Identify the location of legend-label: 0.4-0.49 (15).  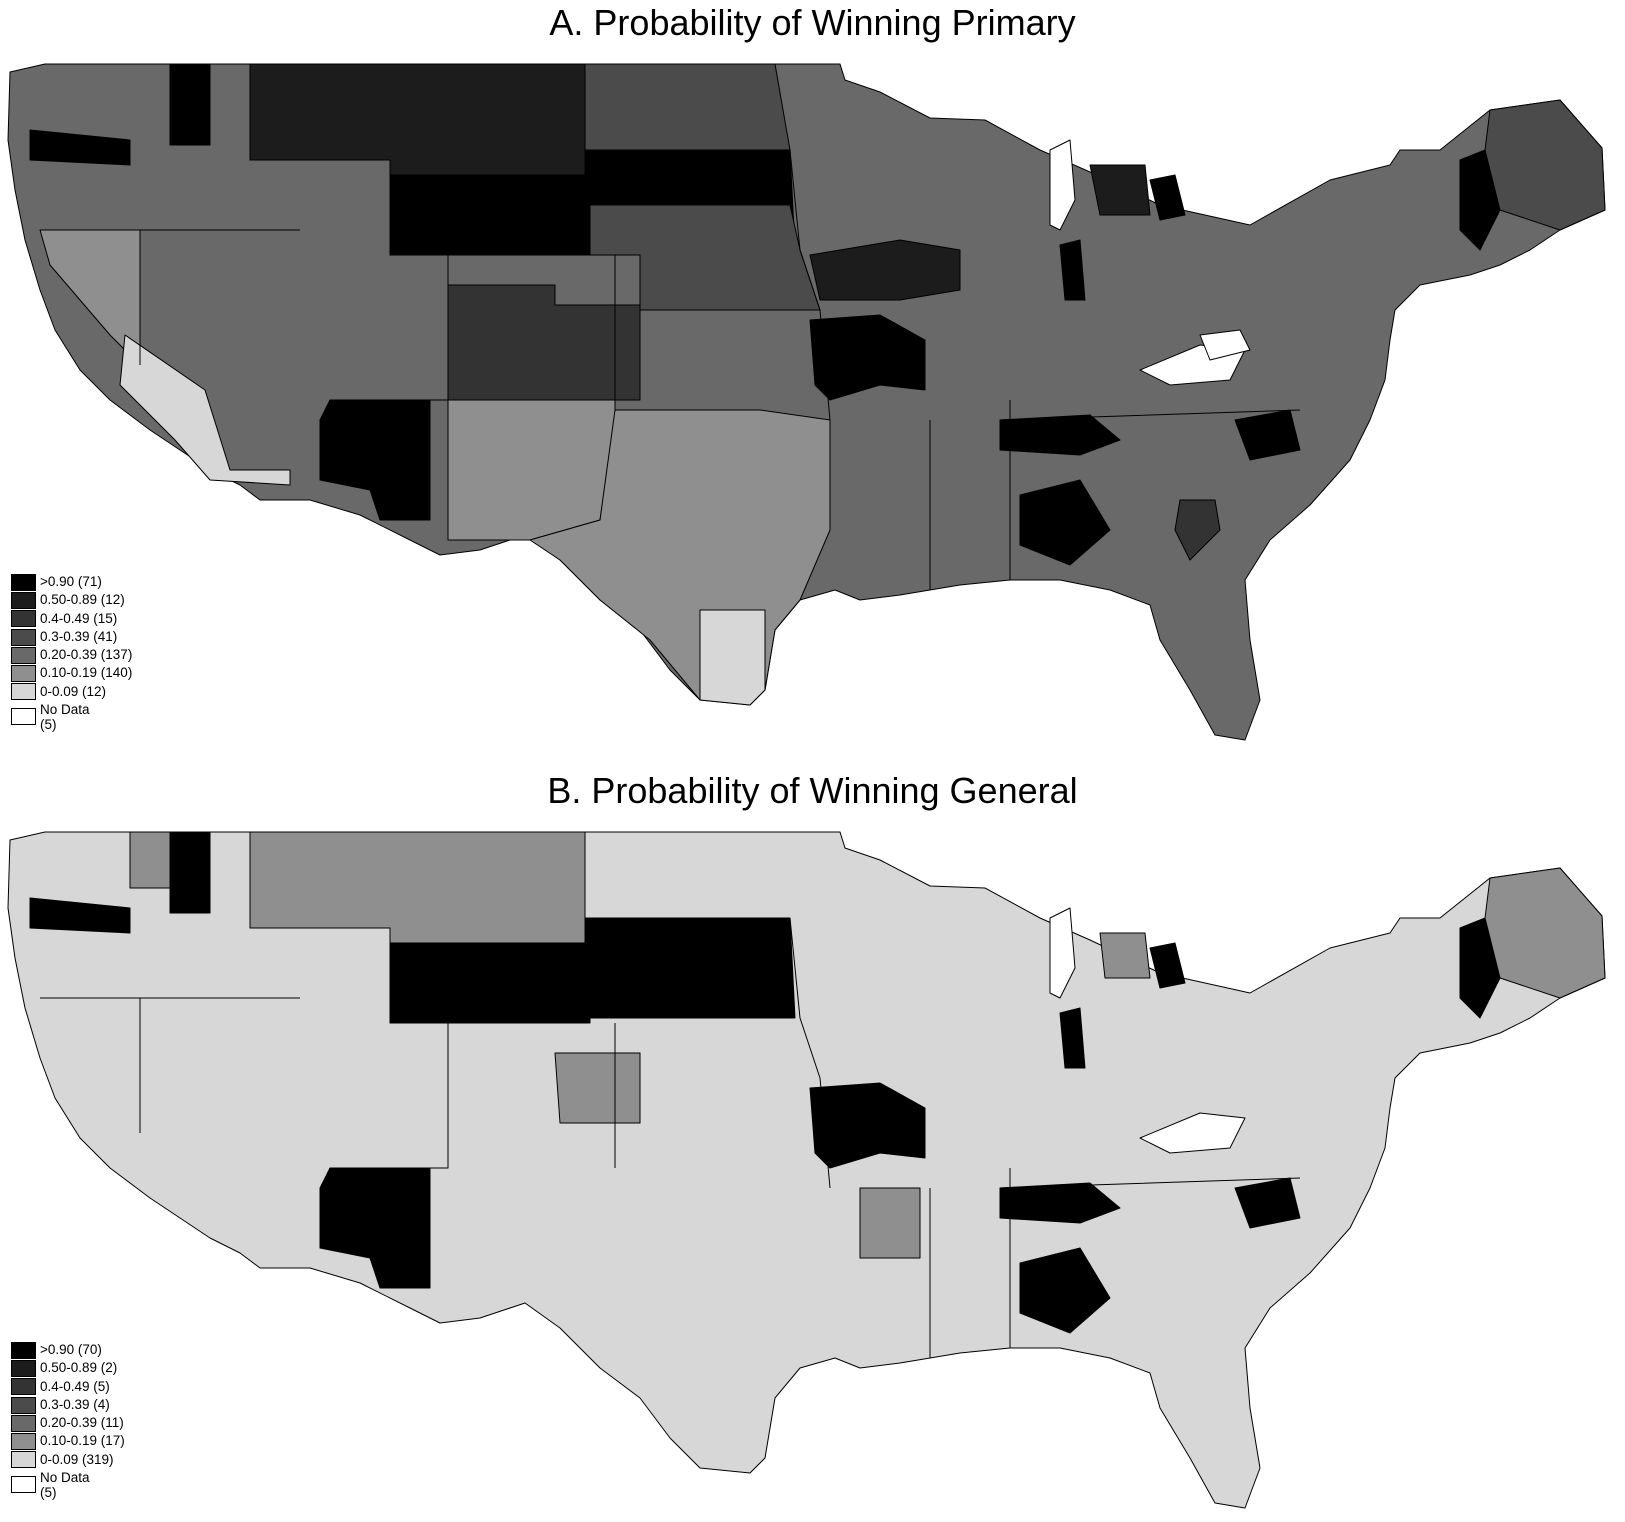
(79, 618).